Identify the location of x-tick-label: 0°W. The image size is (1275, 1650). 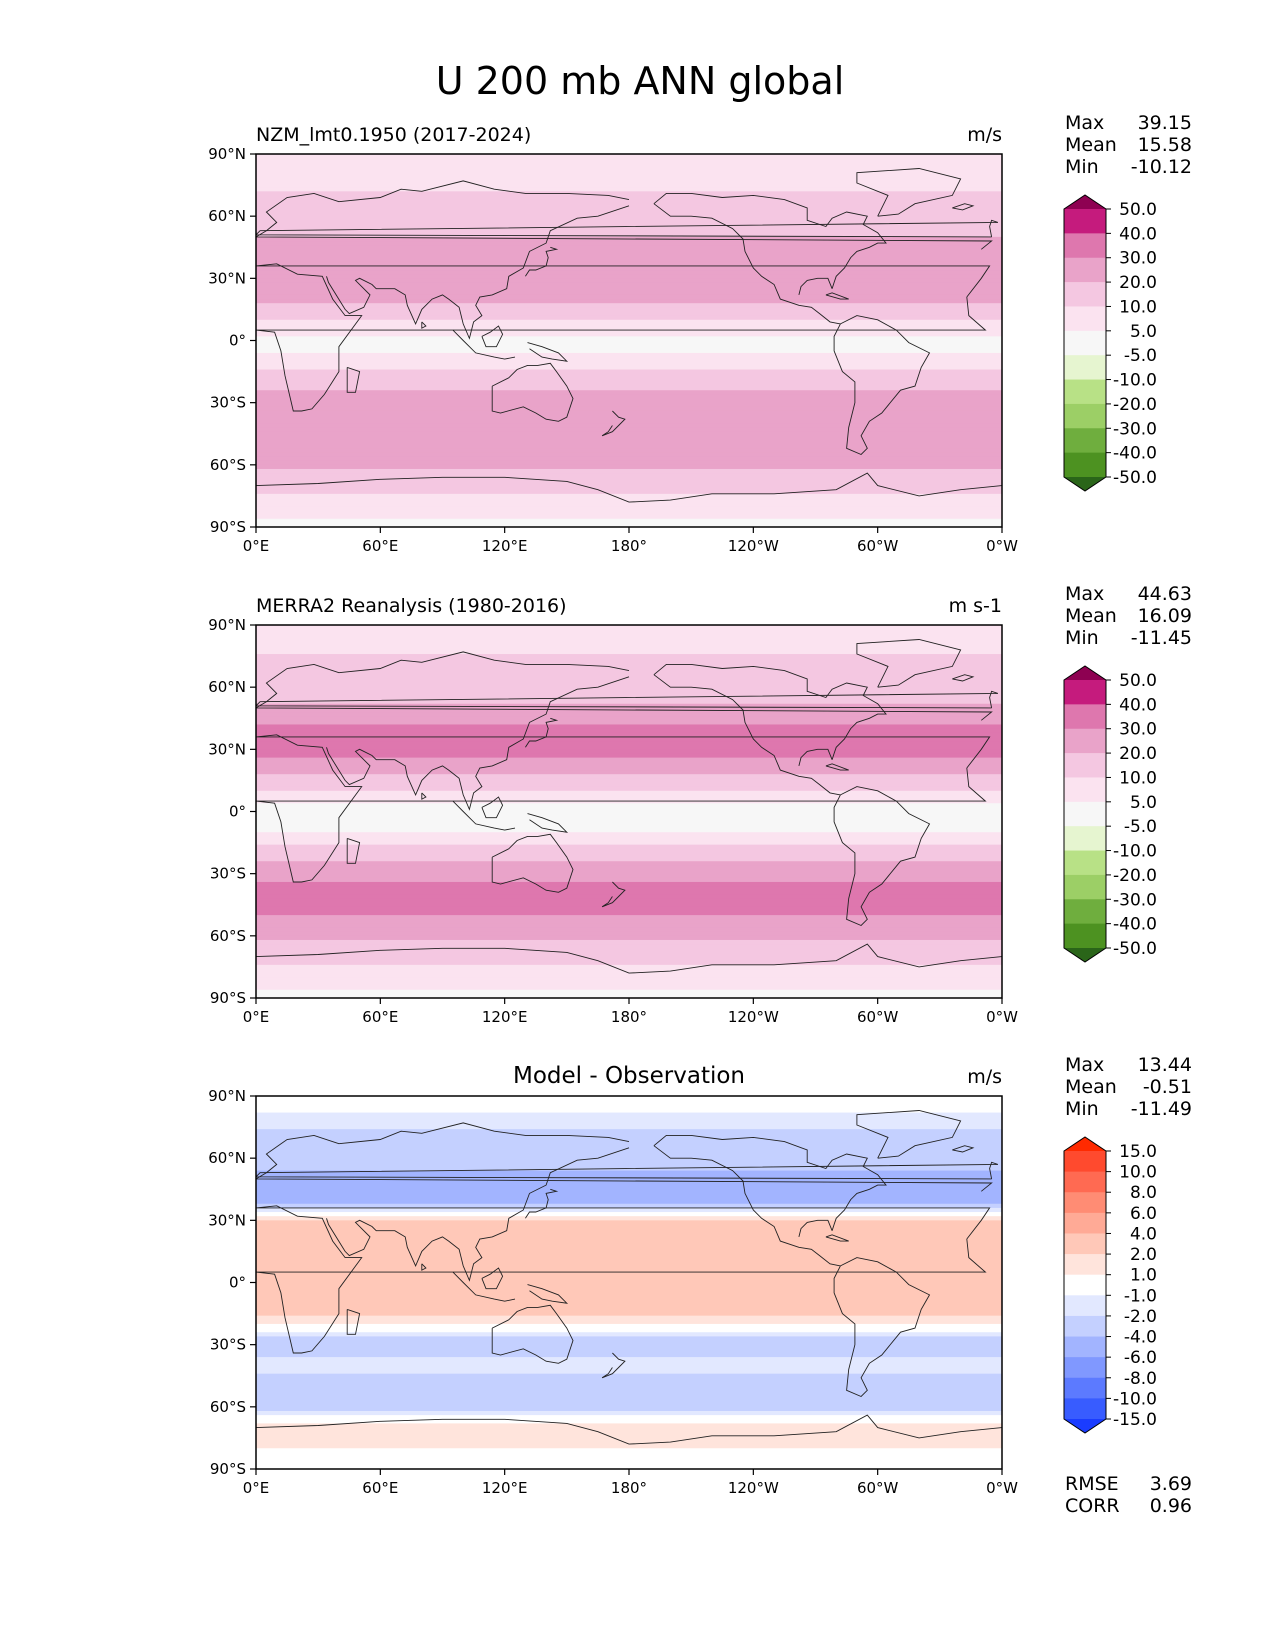
(1002, 1488).